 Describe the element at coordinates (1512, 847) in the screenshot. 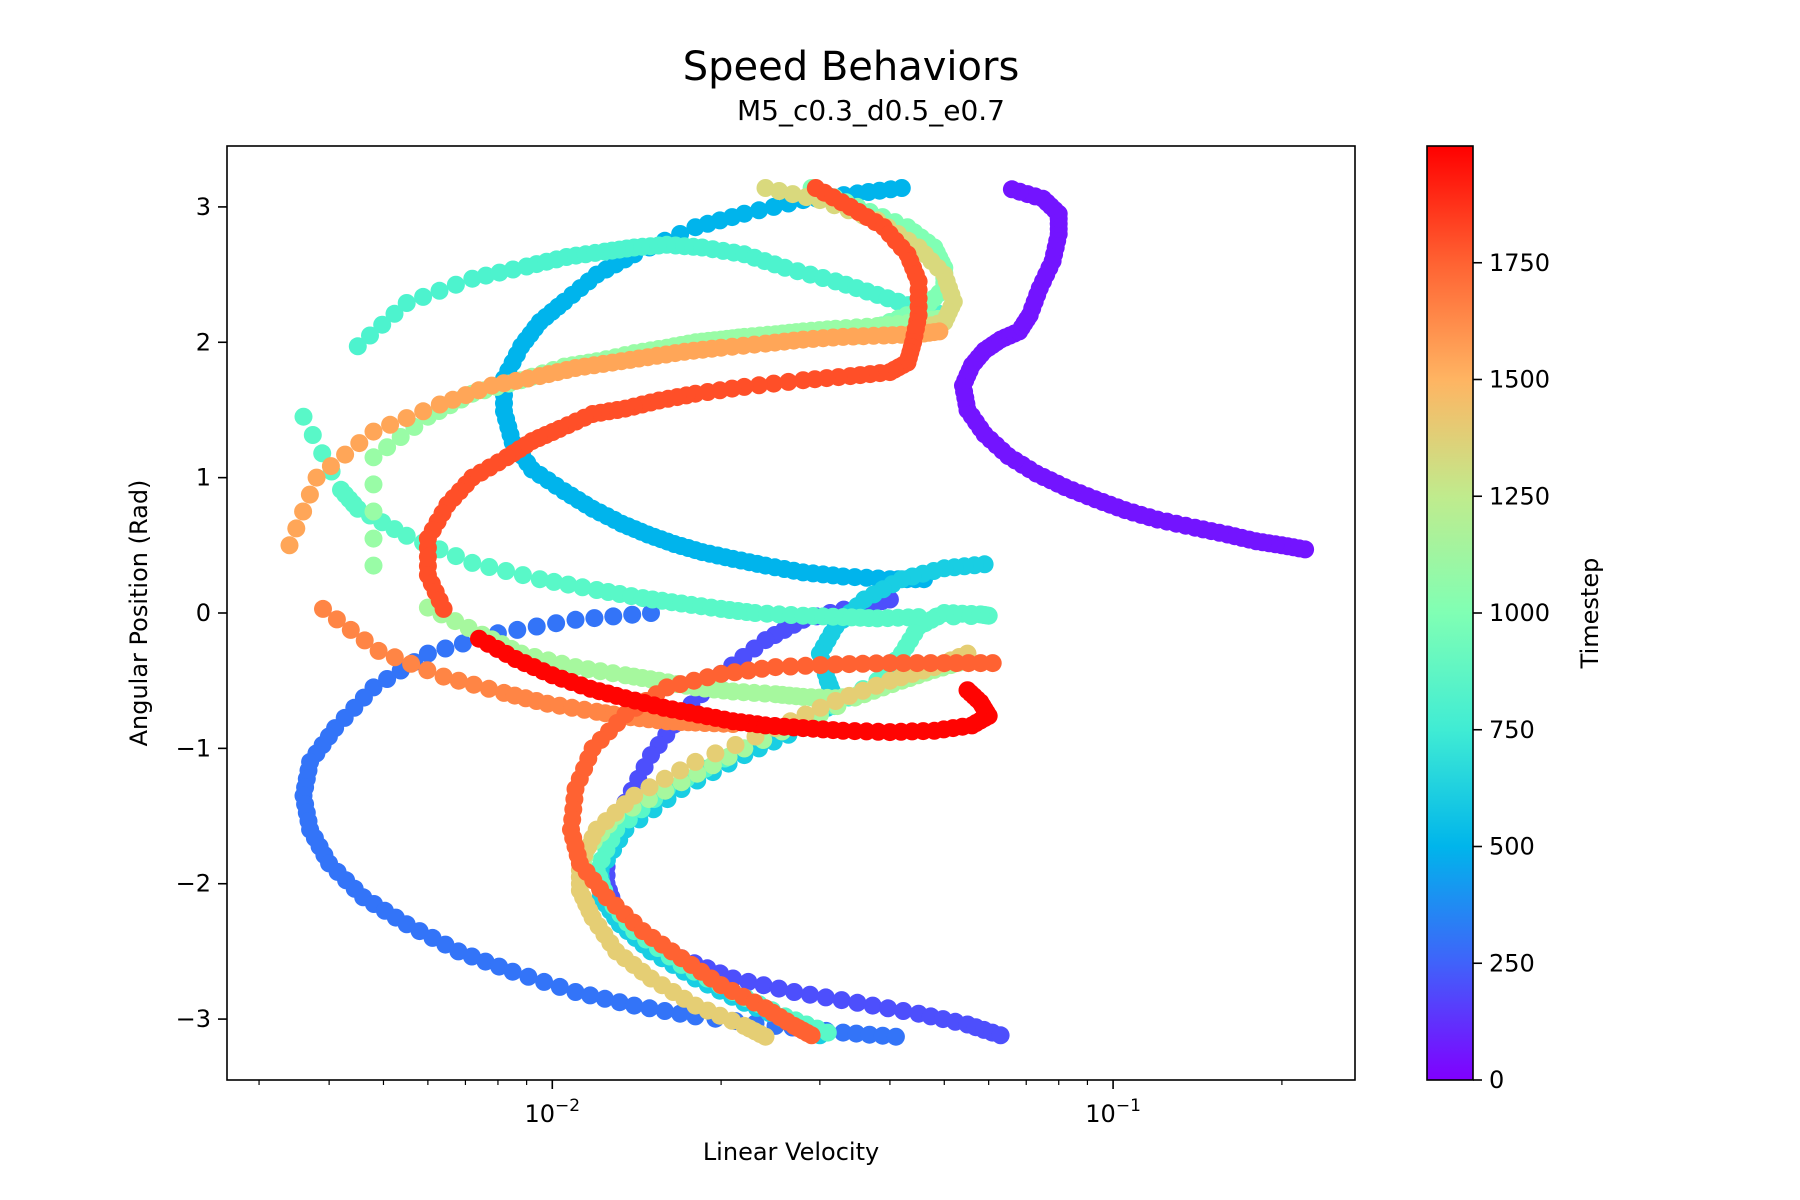

I see `colorbar-tick-label: 500` at that location.